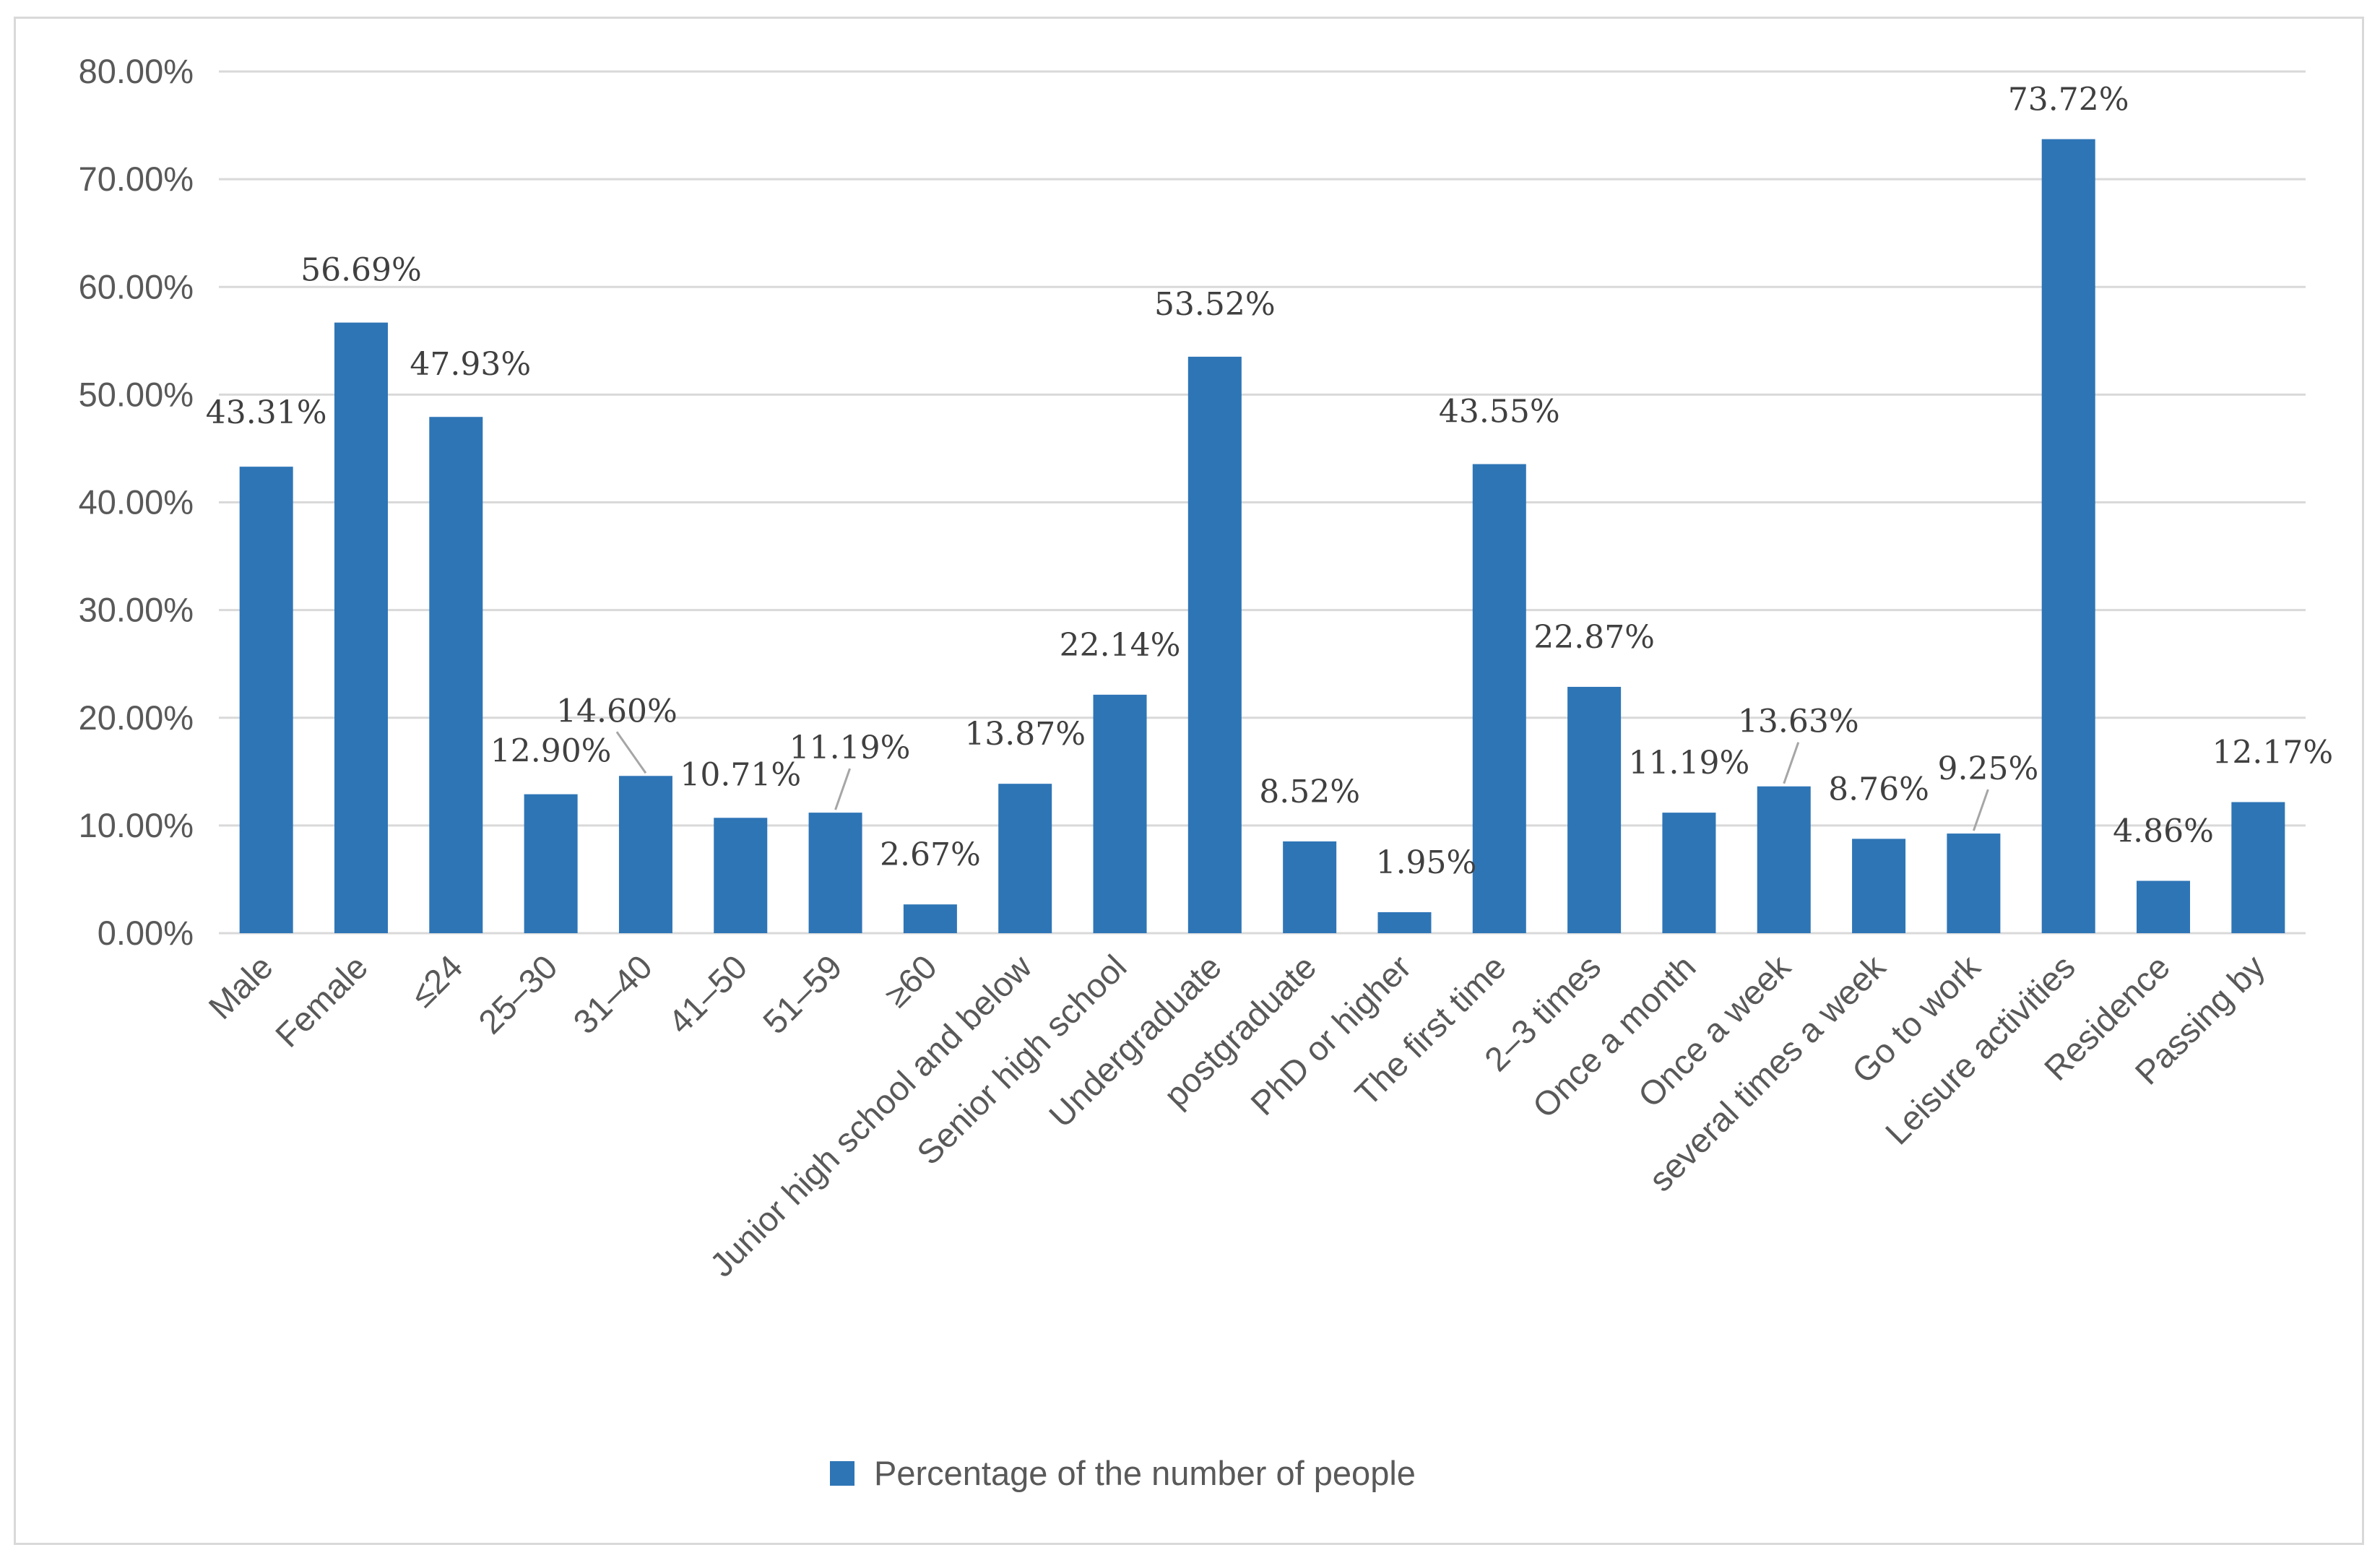  What do you see at coordinates (361, 270) in the screenshot?
I see `data-label: 56.69%` at bounding box center [361, 270].